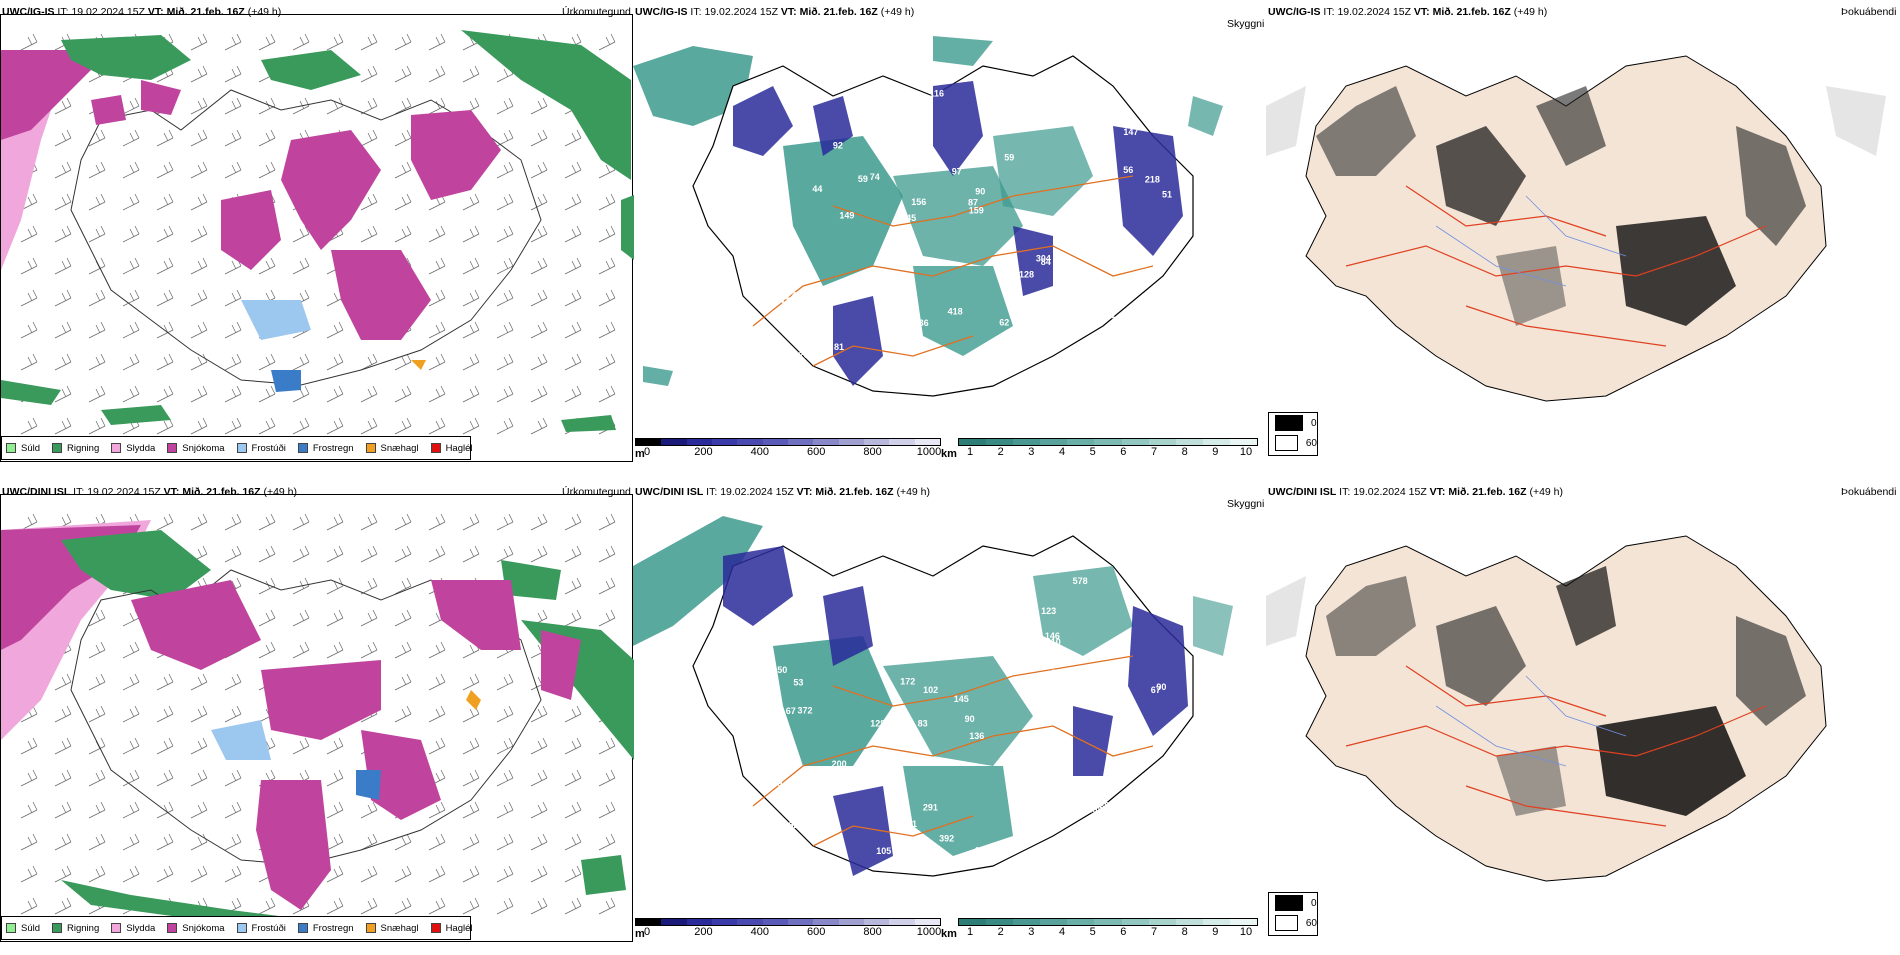 The height and width of the screenshot is (955, 1900). I want to click on peak-label: 152, so click(808, 606).